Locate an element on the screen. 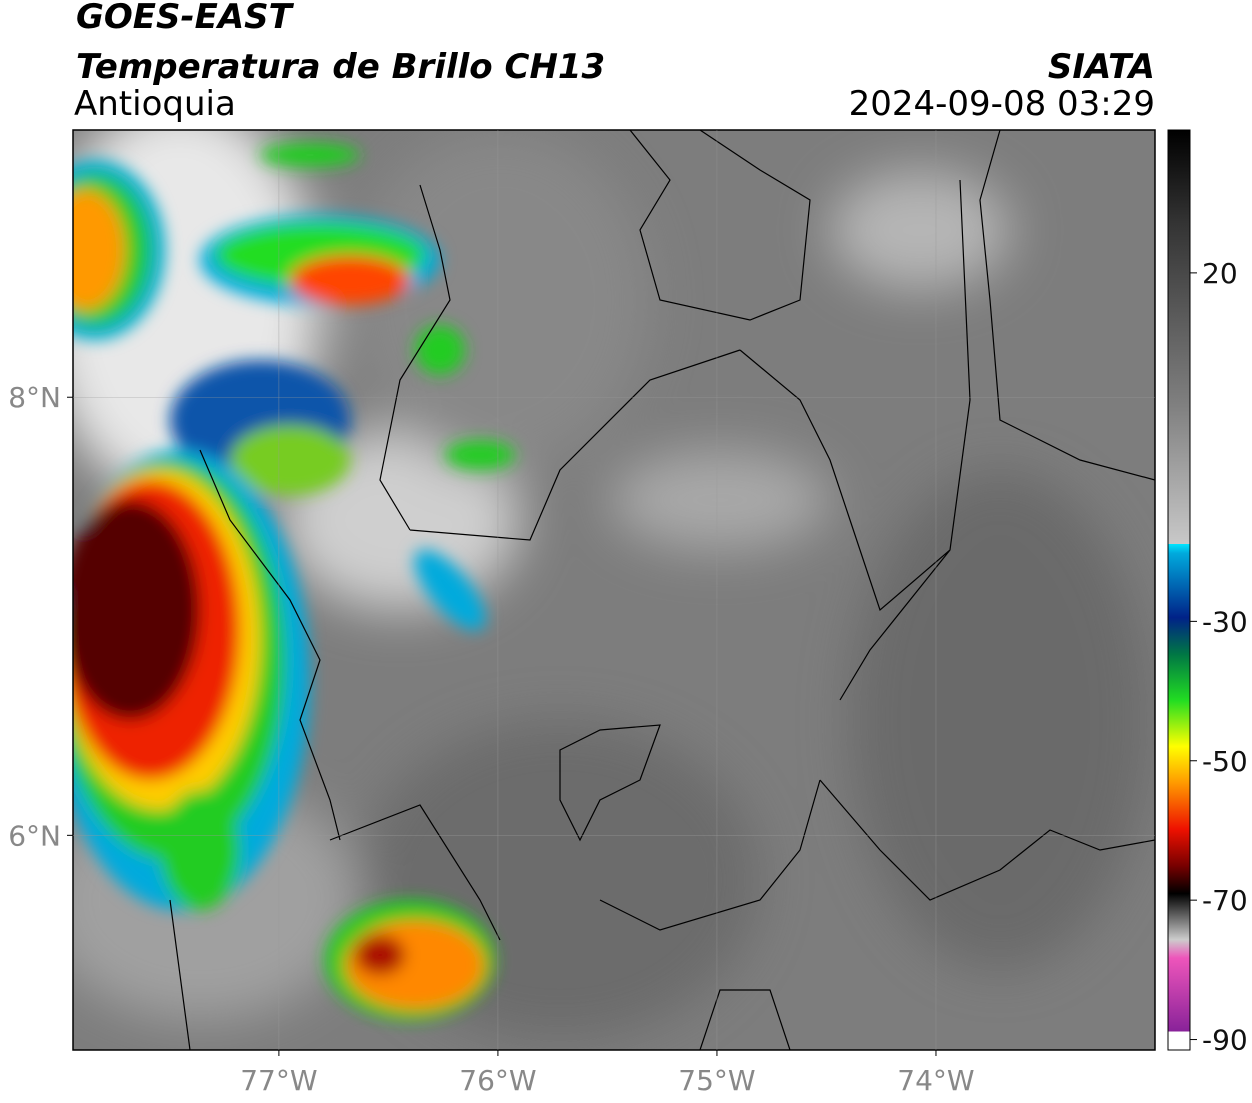 This screenshot has width=1252, height=1103. y-tick-label: 6°N is located at coordinates (34, 835).